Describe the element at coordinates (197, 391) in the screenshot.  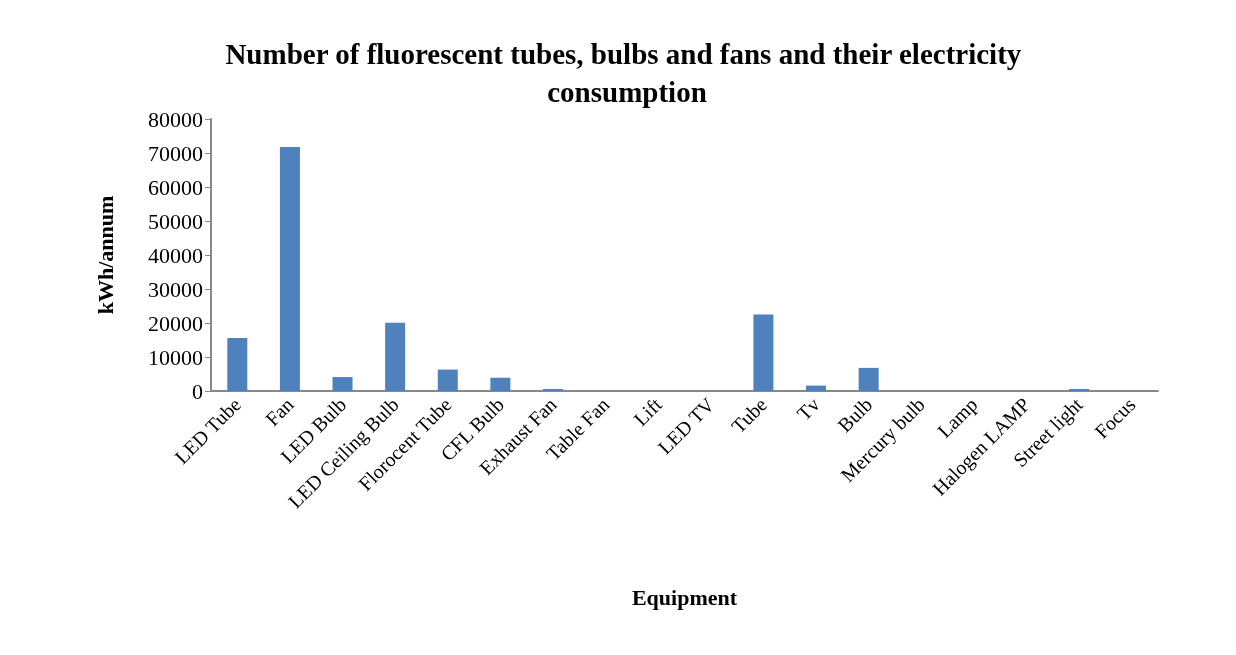
I see `y-tick-label: 0` at that location.